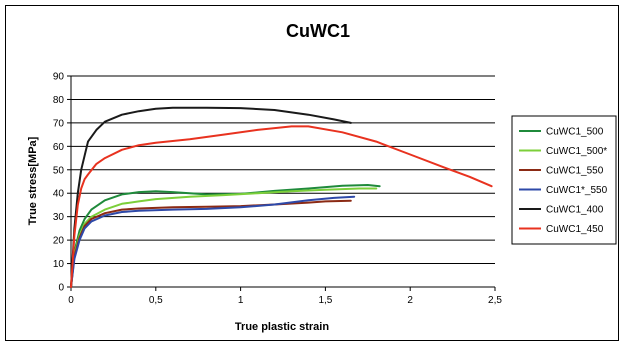 The image size is (626, 348). Describe the element at coordinates (33, 180) in the screenshot. I see `y-axis-title: True stress[MPa]` at that location.